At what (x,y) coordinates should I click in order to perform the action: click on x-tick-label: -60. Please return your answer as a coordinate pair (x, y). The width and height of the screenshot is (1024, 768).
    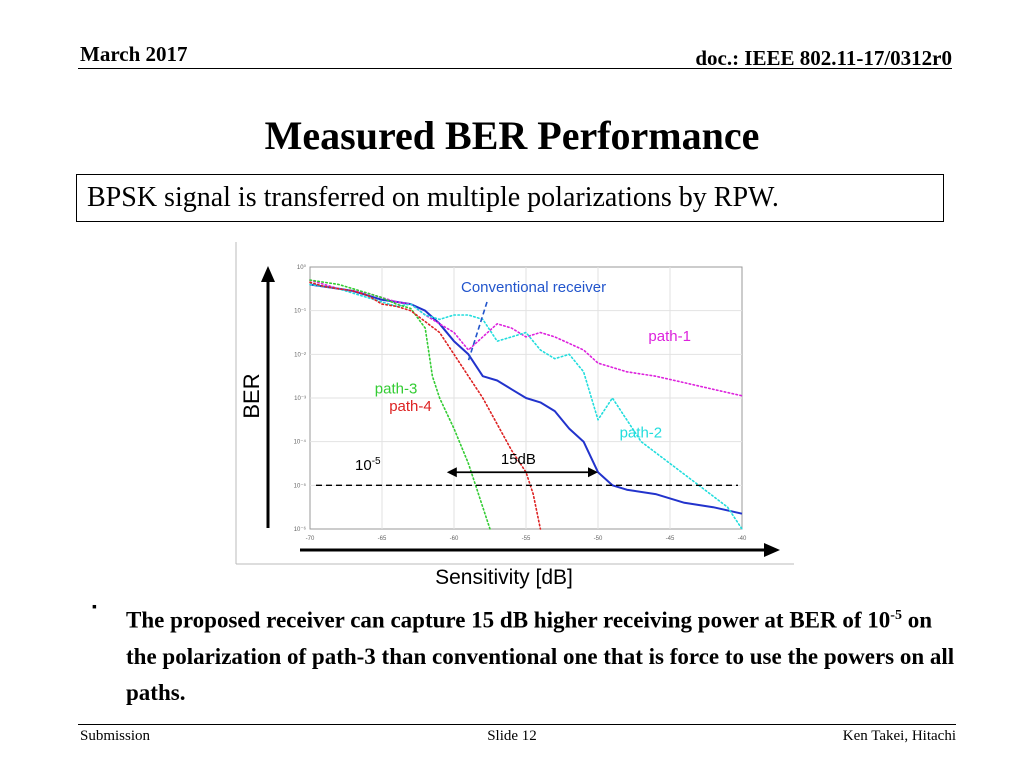
    Looking at the image, I should click on (454, 539).